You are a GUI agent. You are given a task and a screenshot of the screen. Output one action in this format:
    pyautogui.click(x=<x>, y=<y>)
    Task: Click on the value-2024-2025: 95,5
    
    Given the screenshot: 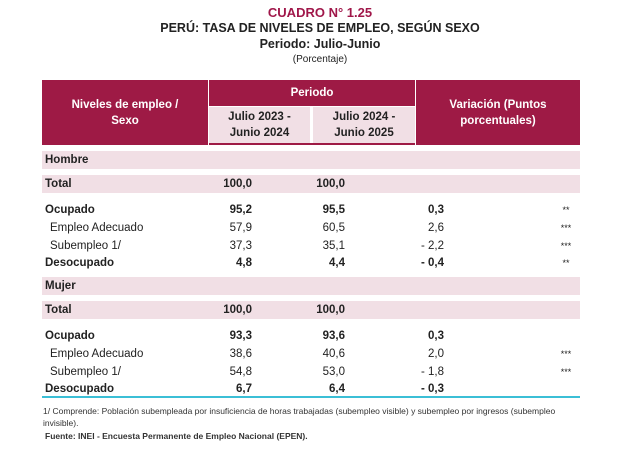 What is the action you would take?
    pyautogui.click(x=333, y=210)
    